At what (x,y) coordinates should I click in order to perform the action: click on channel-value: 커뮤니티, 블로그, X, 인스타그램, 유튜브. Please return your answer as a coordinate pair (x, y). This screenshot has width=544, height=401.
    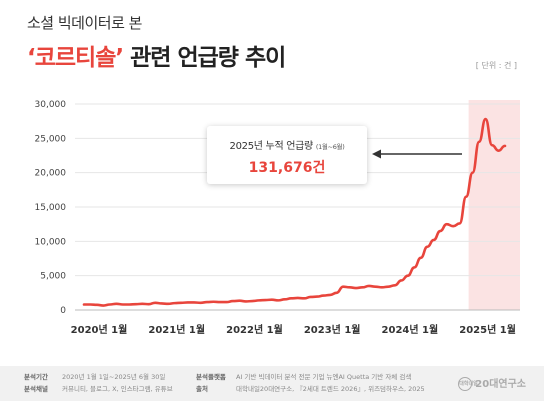
    Looking at the image, I should click on (117, 389).